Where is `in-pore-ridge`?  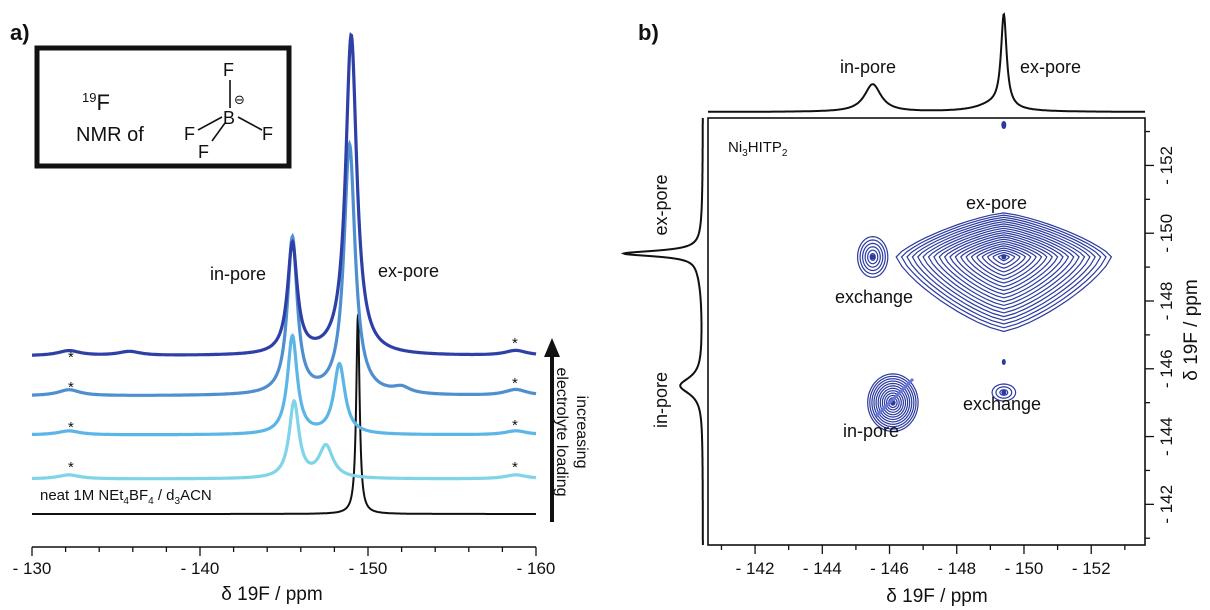 in-pore-ridge is located at coordinates (895, 397).